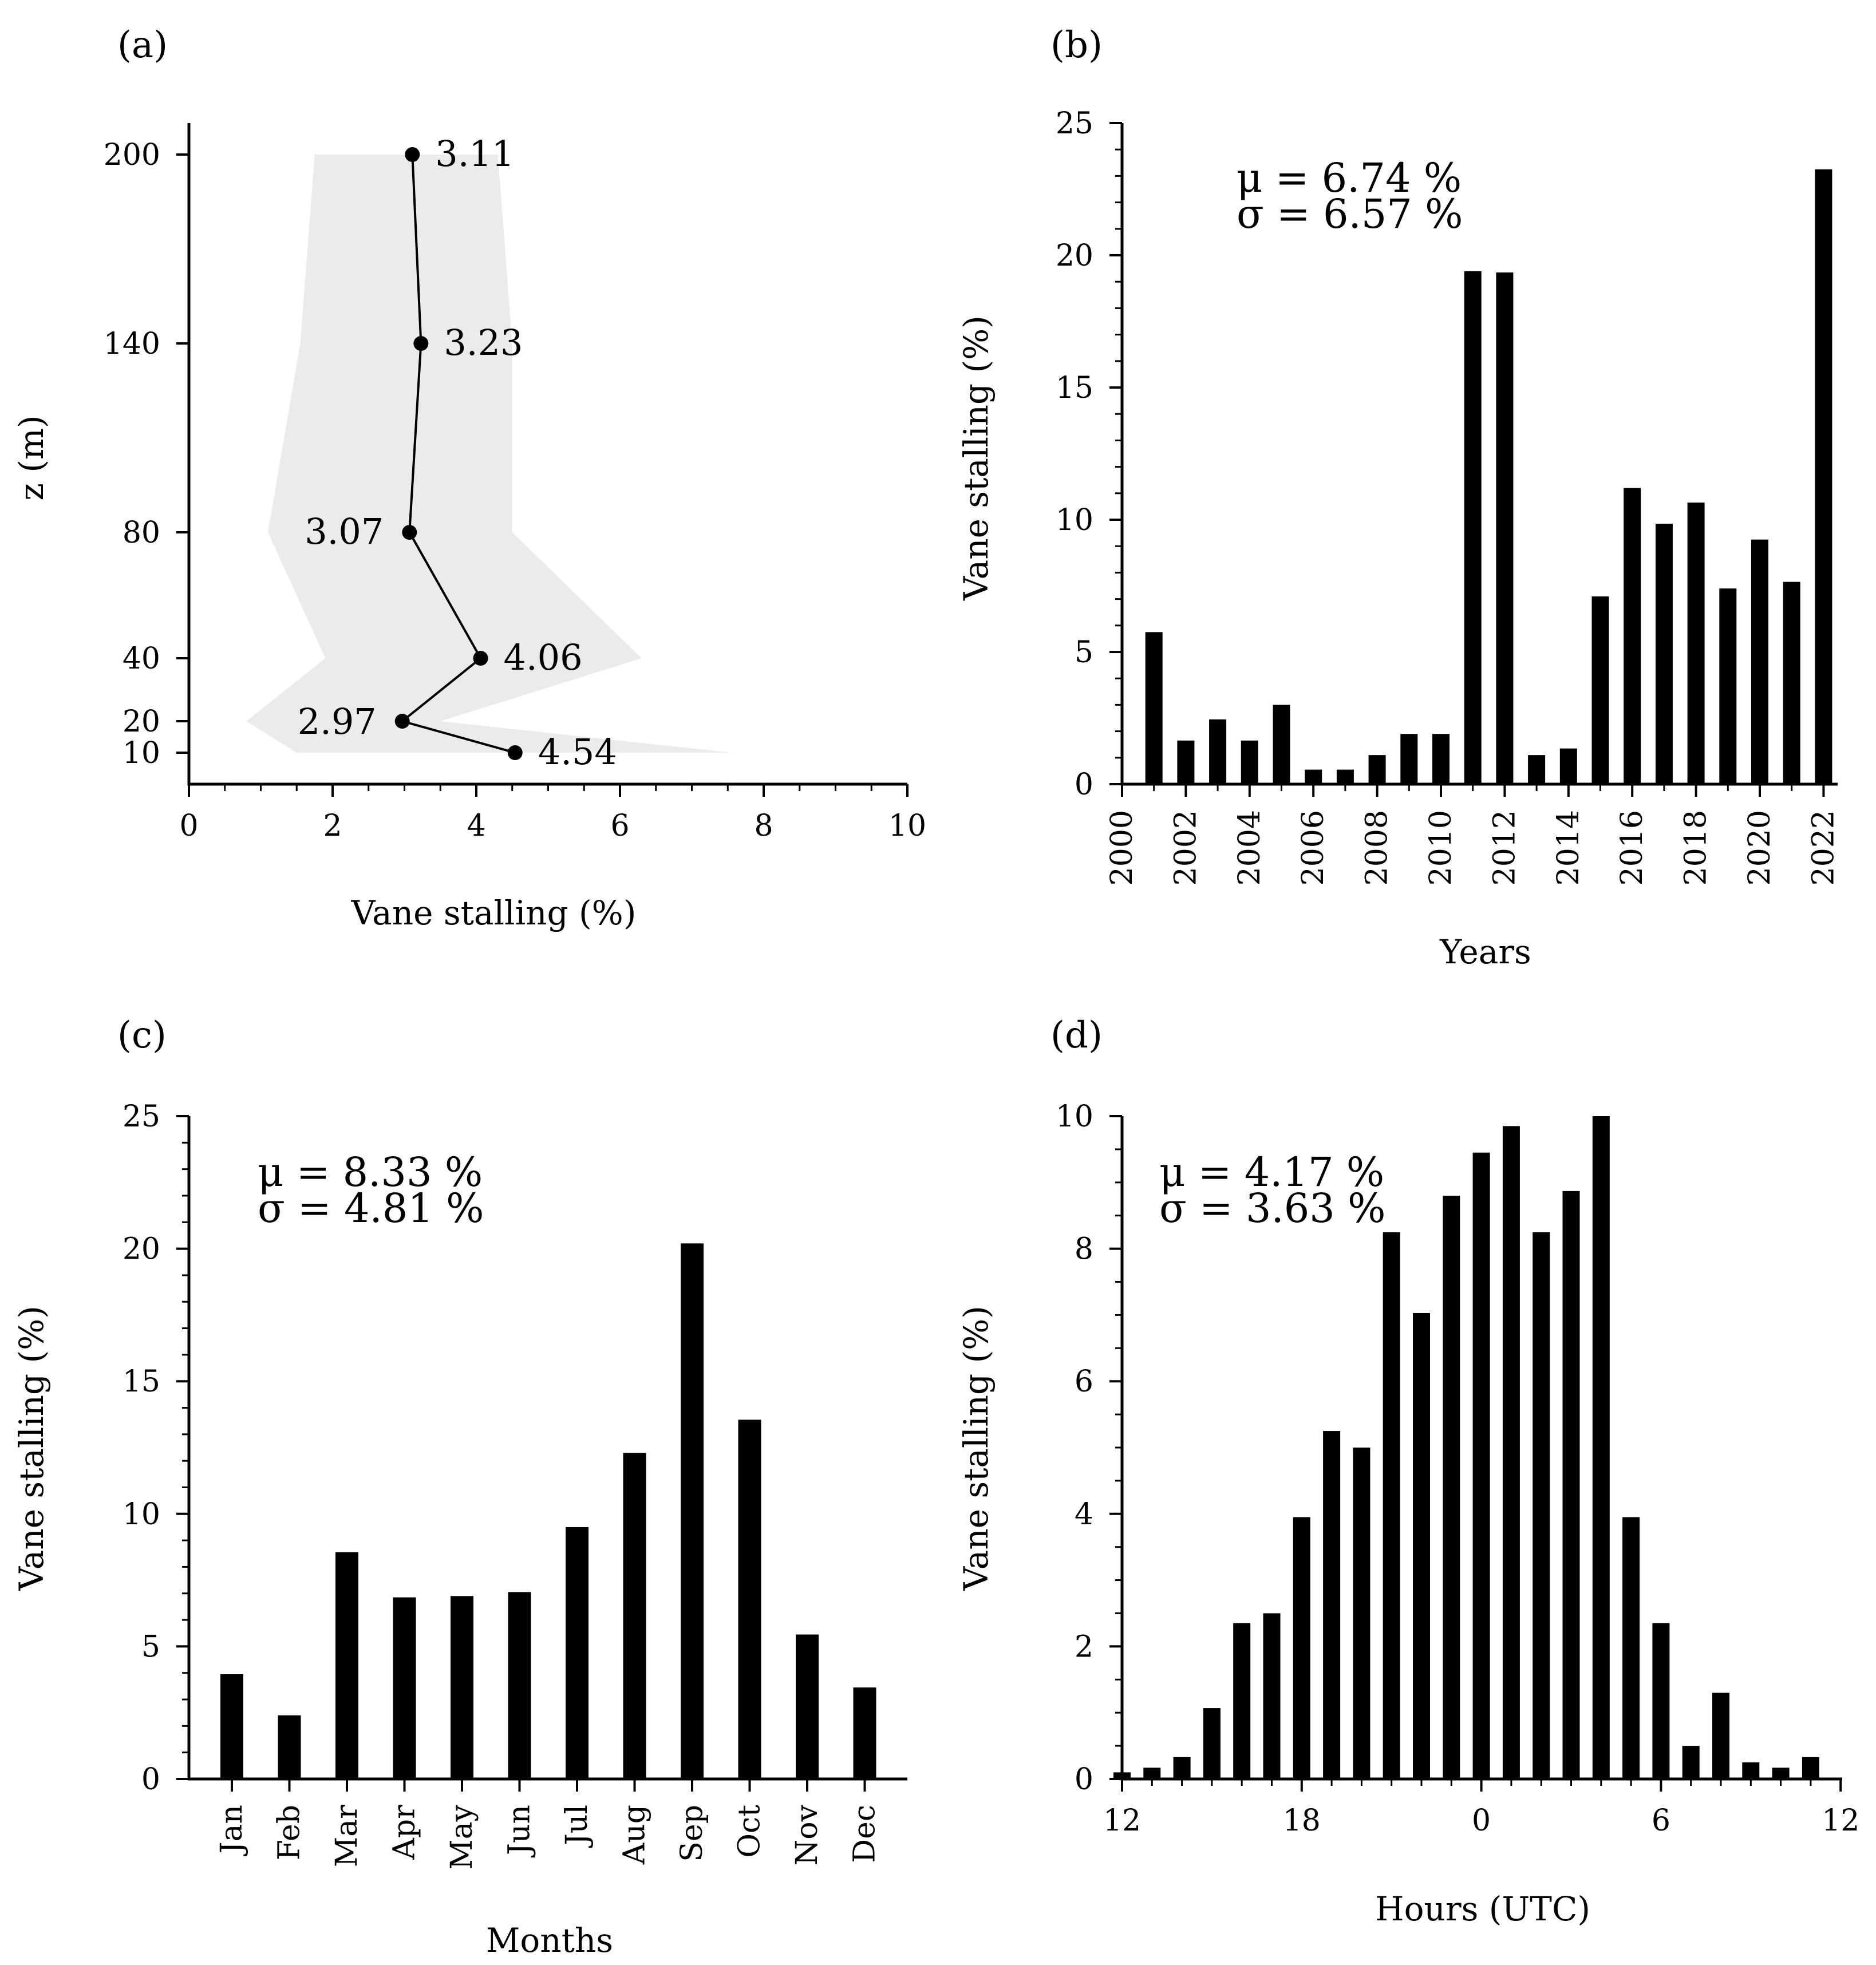  I want to click on b-y-tick-label: 15, so click(1074, 388).